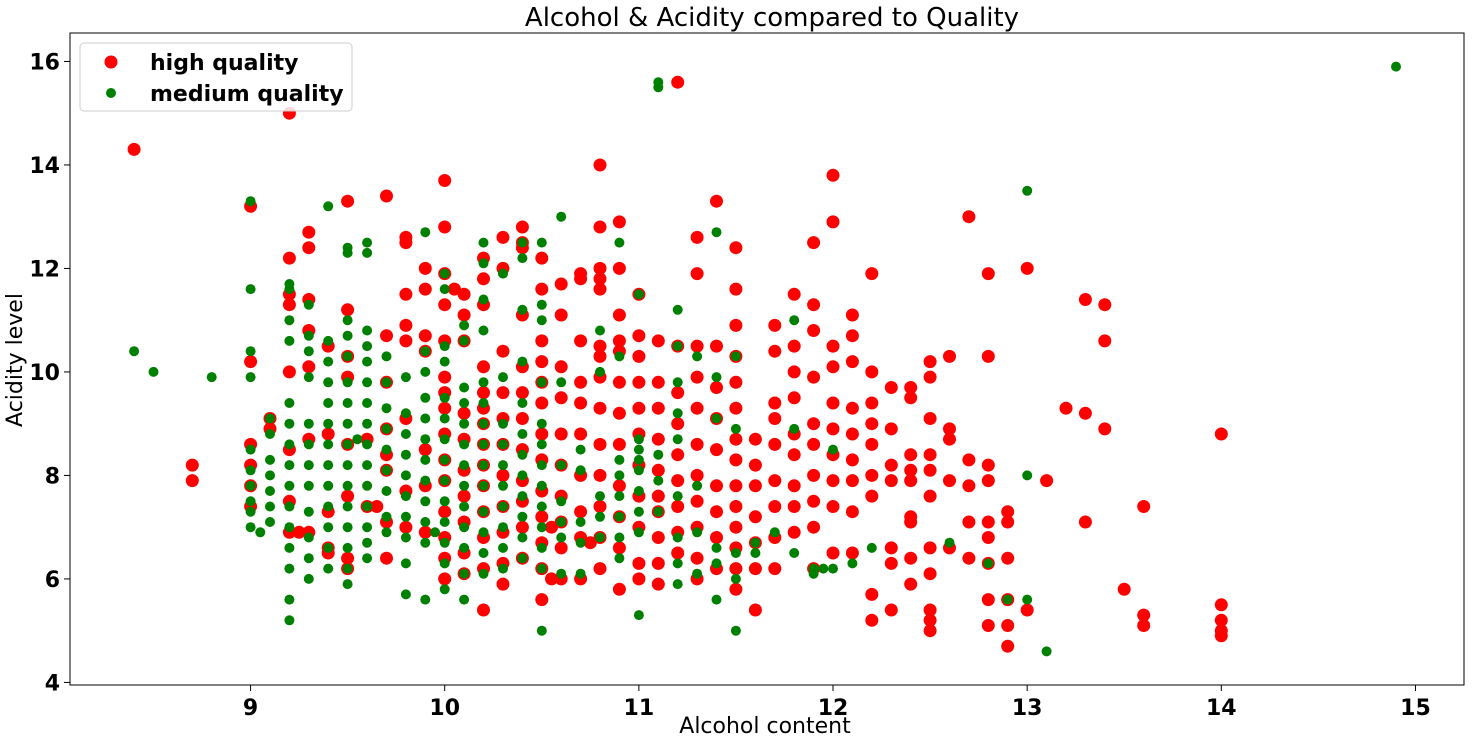 This screenshot has height=743, width=1474. What do you see at coordinates (833, 708) in the screenshot?
I see `x-tick-label: 12` at bounding box center [833, 708].